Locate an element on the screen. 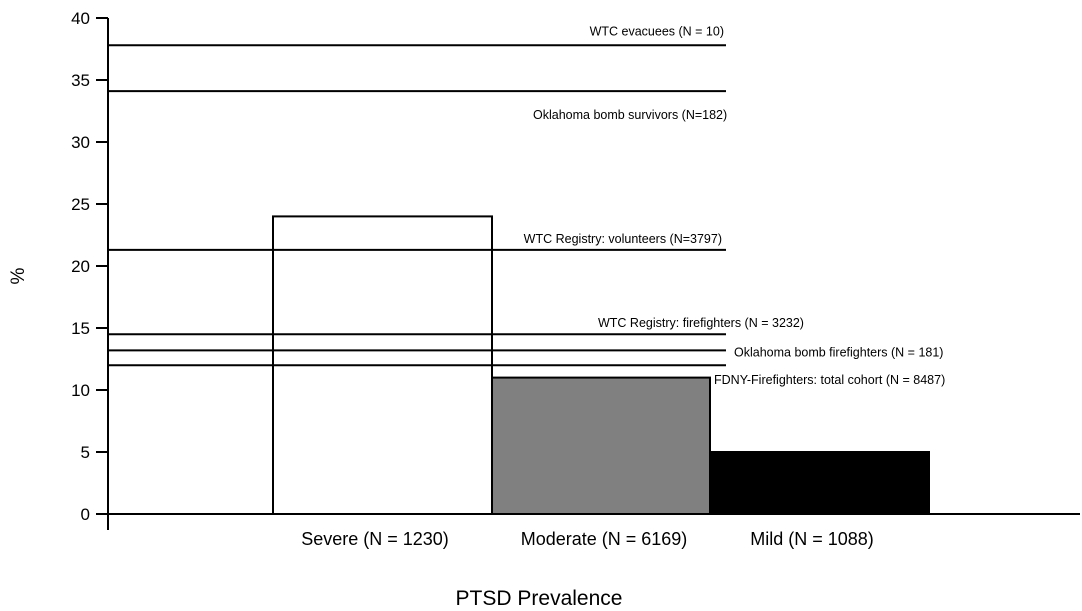 The width and height of the screenshot is (1082, 611). y-ticks: 0 5 10 15 20 25 30 35 40 is located at coordinates (89, 266).